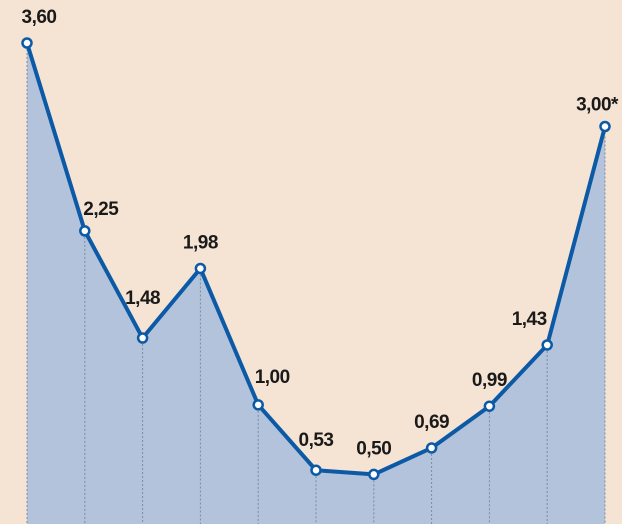 The image size is (622, 524). Describe the element at coordinates (489, 380) in the screenshot. I see `data-label: 0,99` at that location.